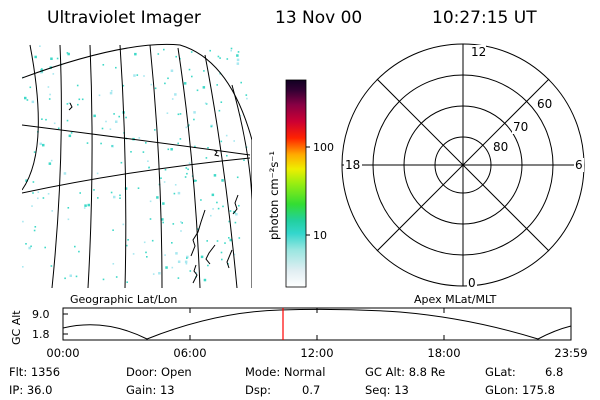 This screenshot has width=600, height=400. Describe the element at coordinates (323, 147) in the screenshot. I see `colorbar-tick-100: 100` at that location.